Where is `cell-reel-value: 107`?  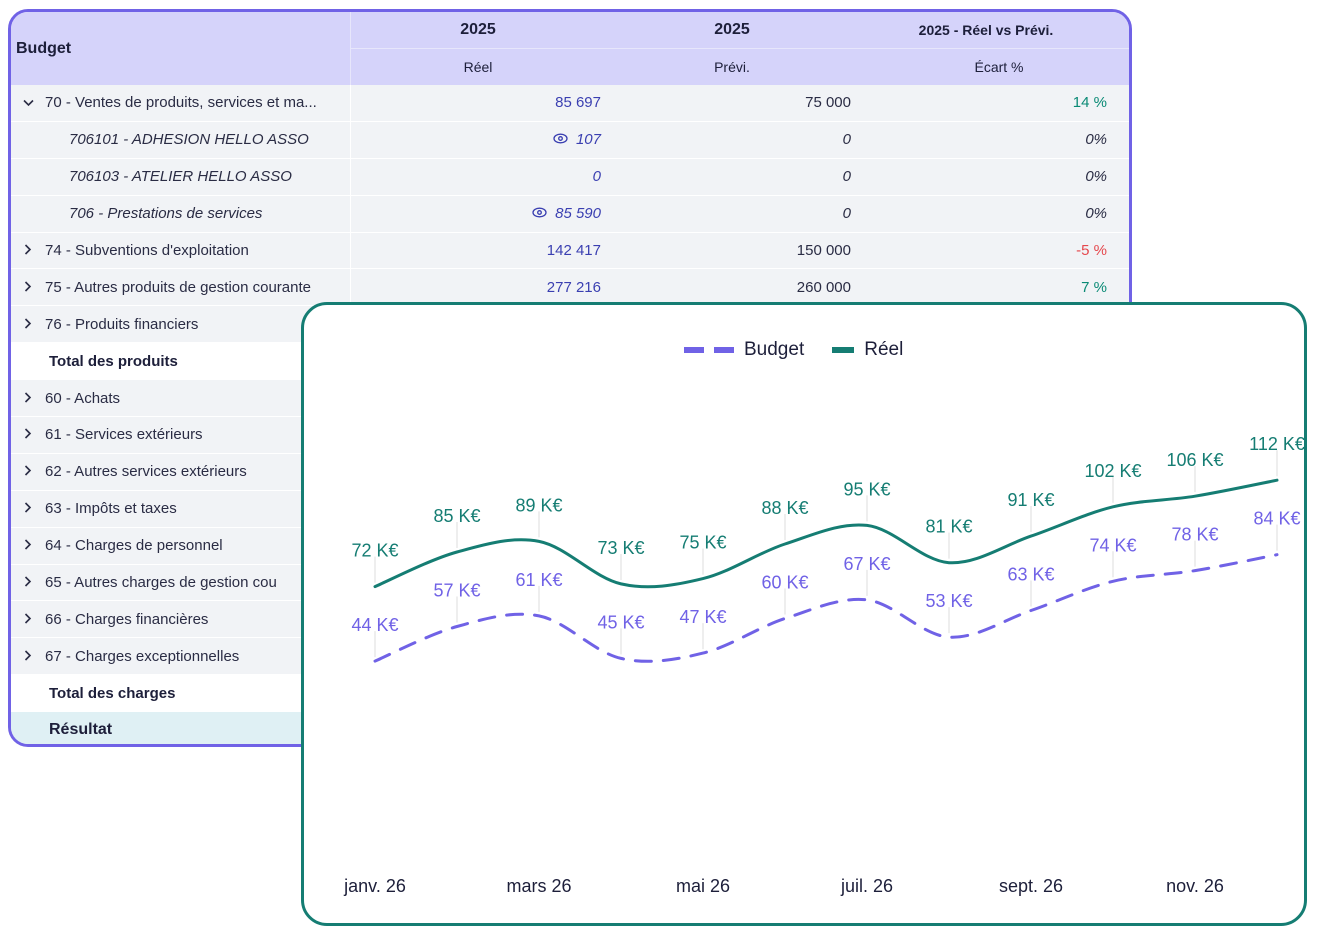 cell-reel-value: 107 is located at coordinates (588, 140).